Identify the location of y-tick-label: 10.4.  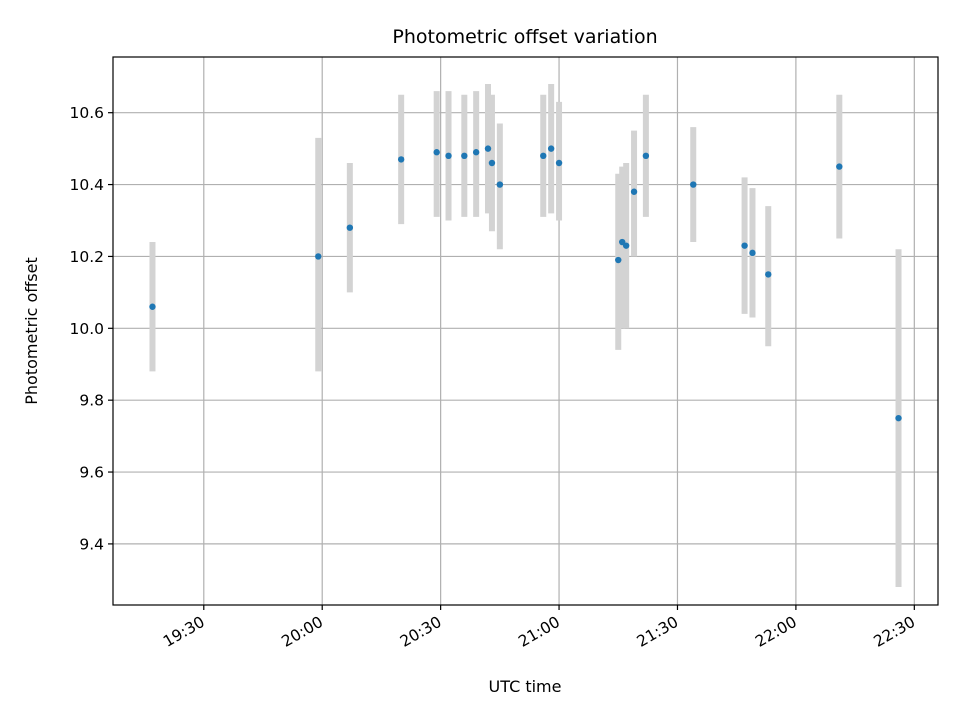
(86, 185).